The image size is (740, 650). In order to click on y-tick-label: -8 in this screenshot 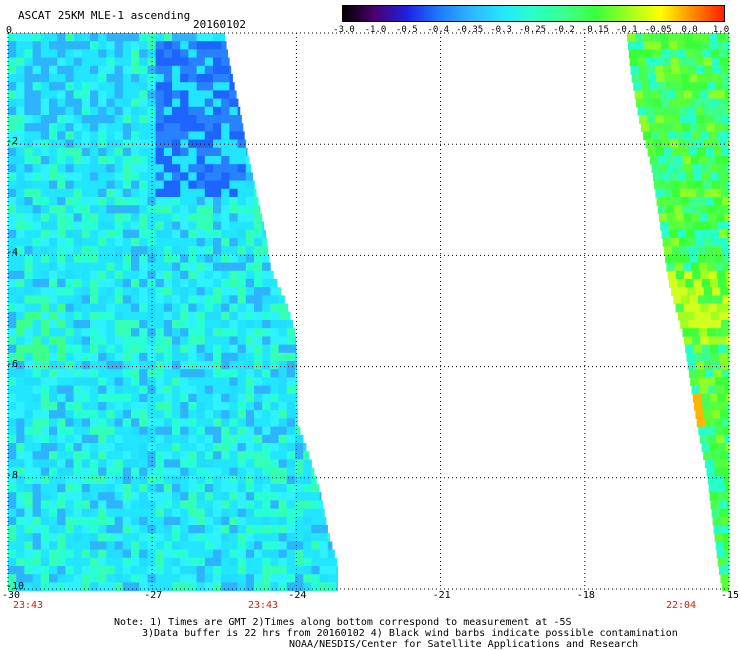, I will do `click(12, 475)`.